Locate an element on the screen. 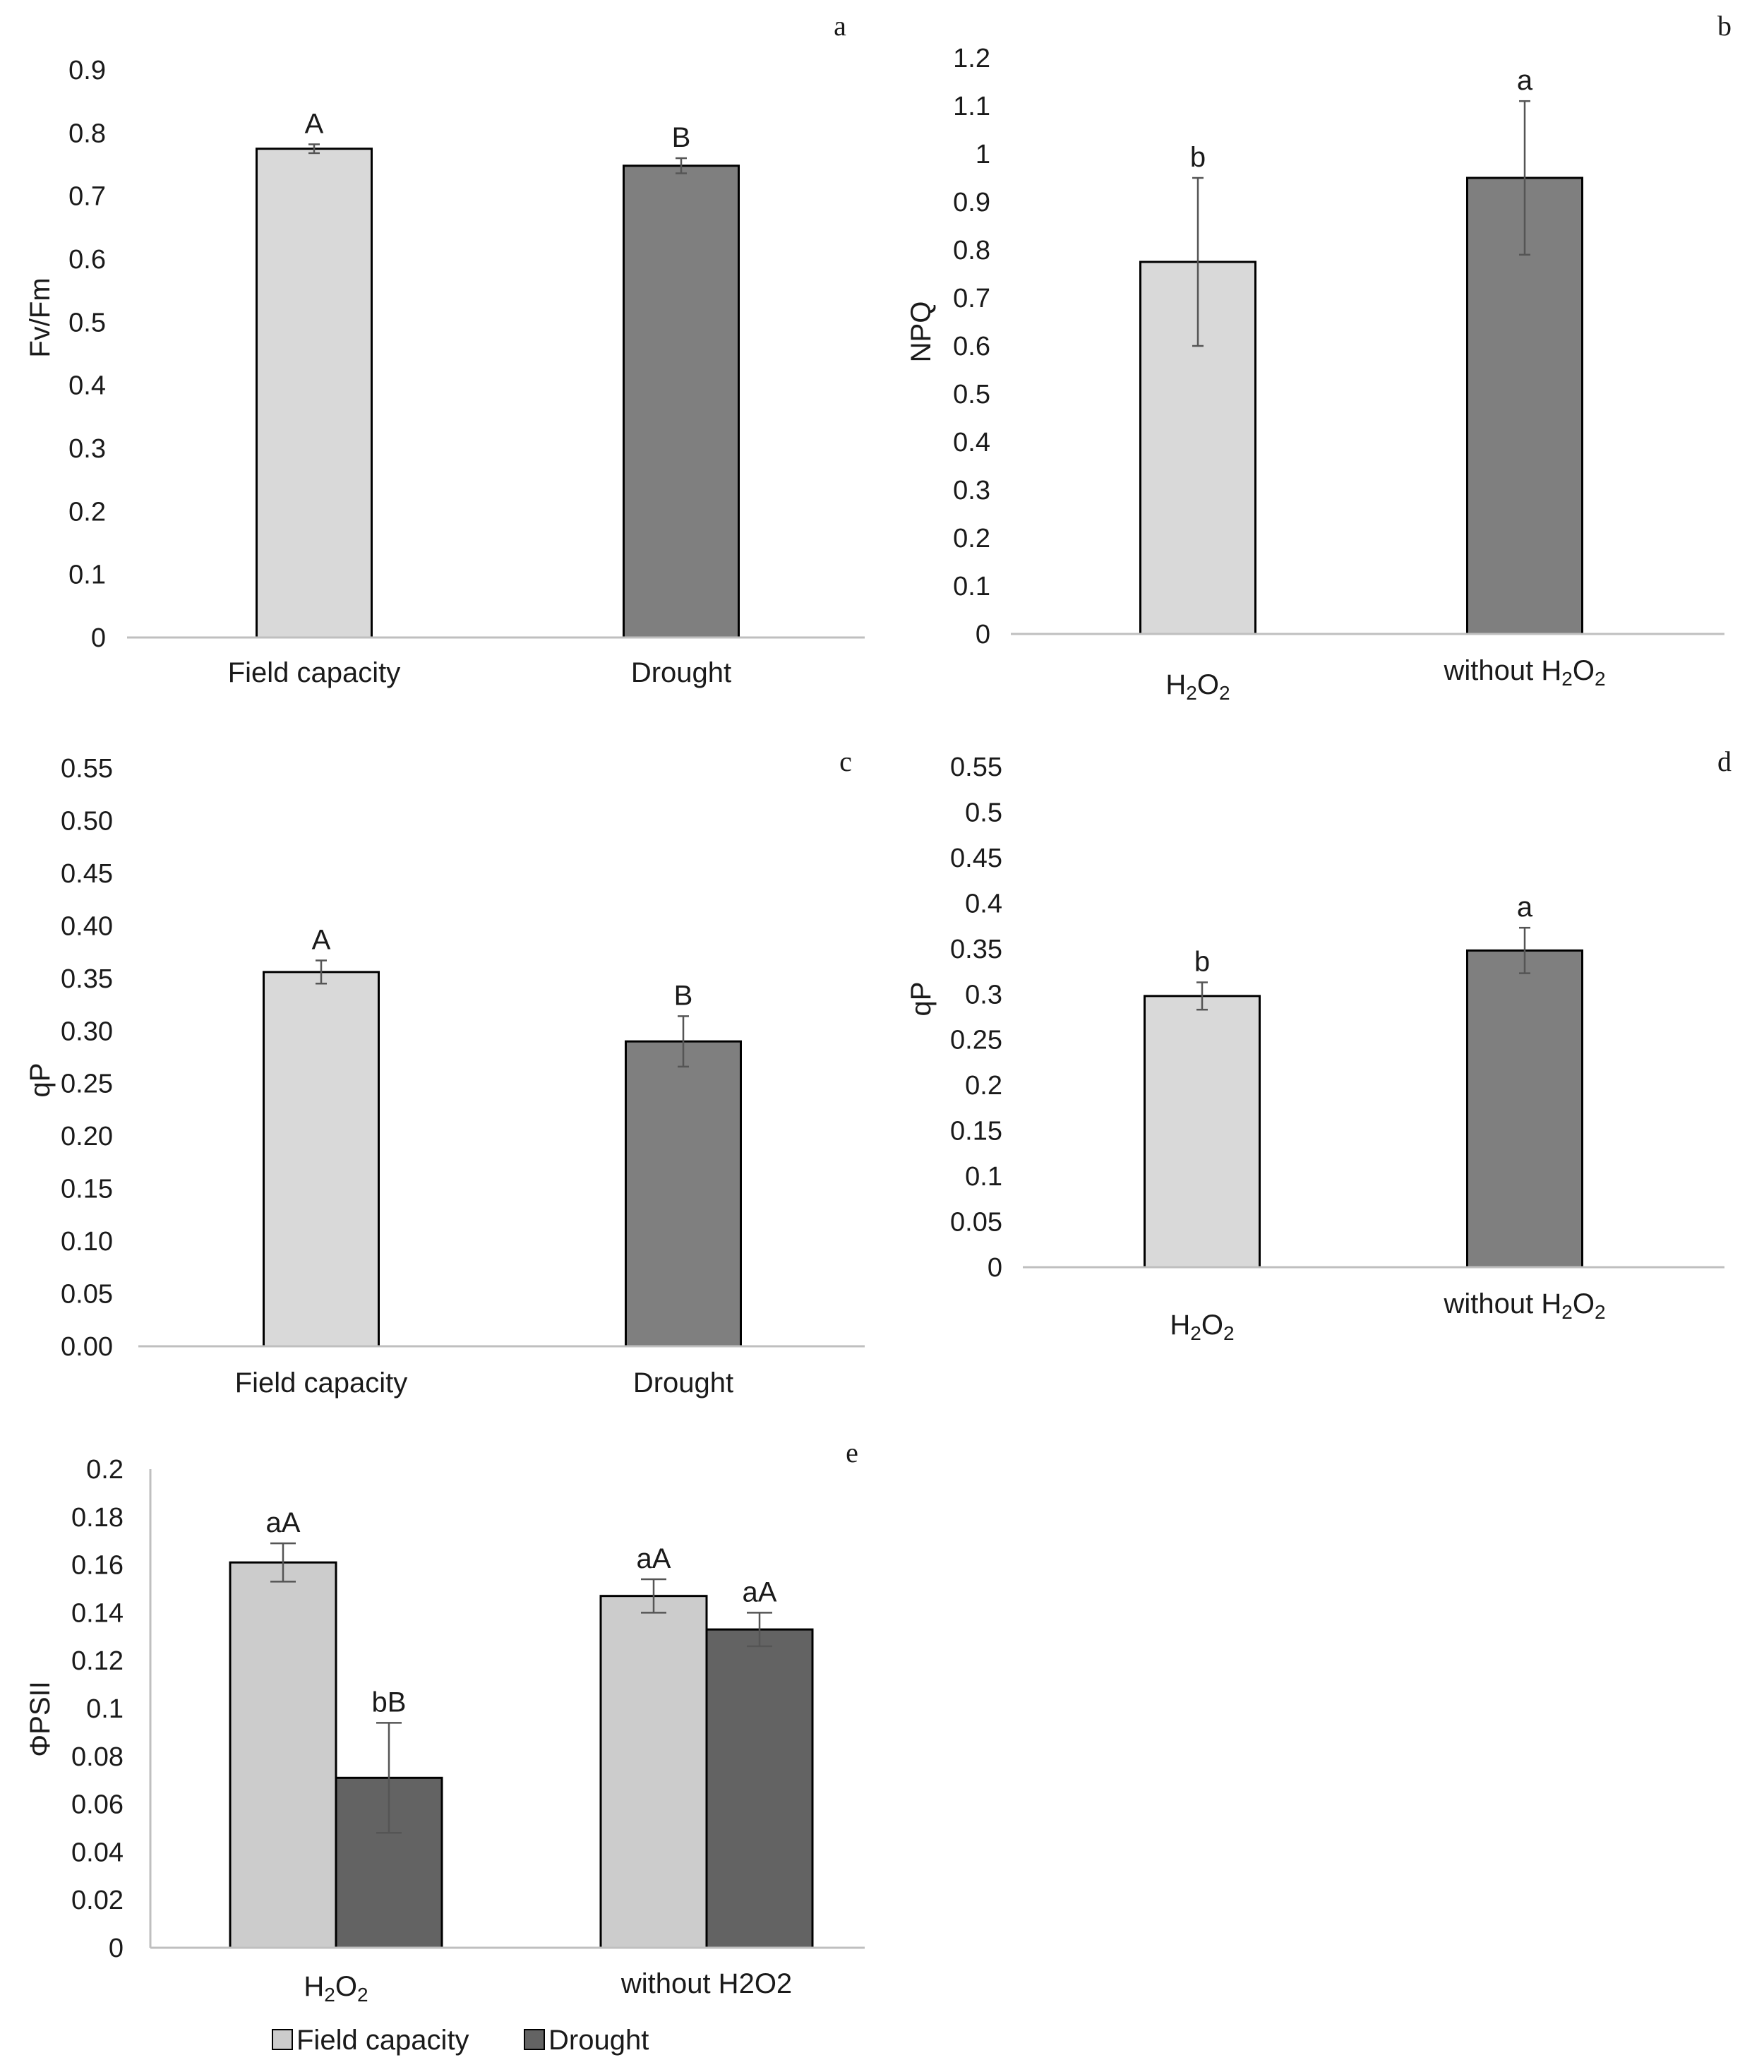  error-bars-d is located at coordinates (1363, 969).